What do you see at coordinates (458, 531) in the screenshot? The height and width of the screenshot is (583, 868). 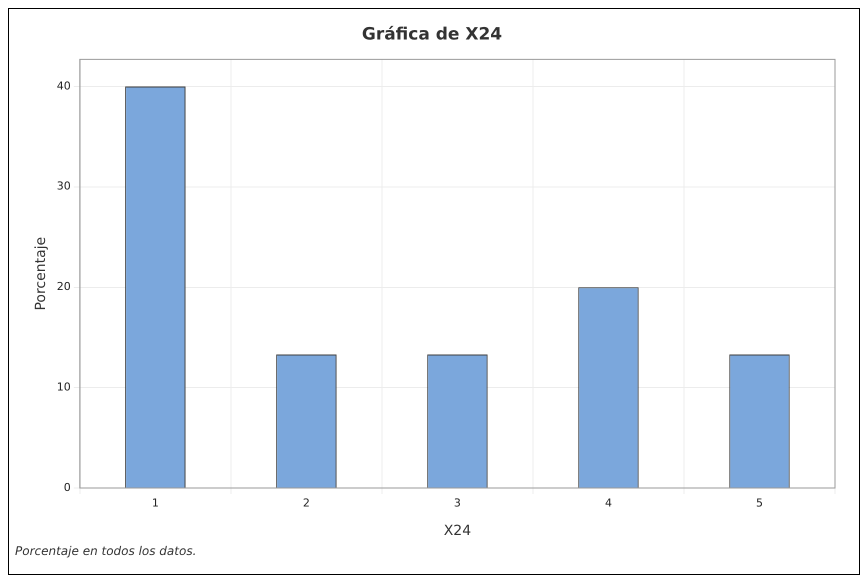 I see `x-axis-title: X24` at bounding box center [458, 531].